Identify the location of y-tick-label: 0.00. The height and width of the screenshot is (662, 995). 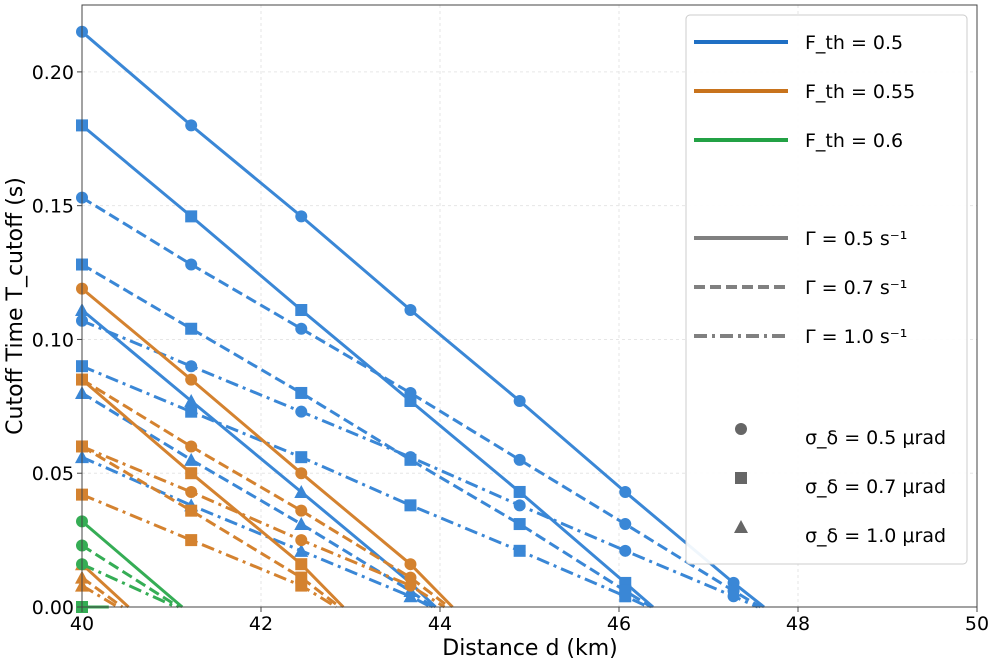
(53, 608).